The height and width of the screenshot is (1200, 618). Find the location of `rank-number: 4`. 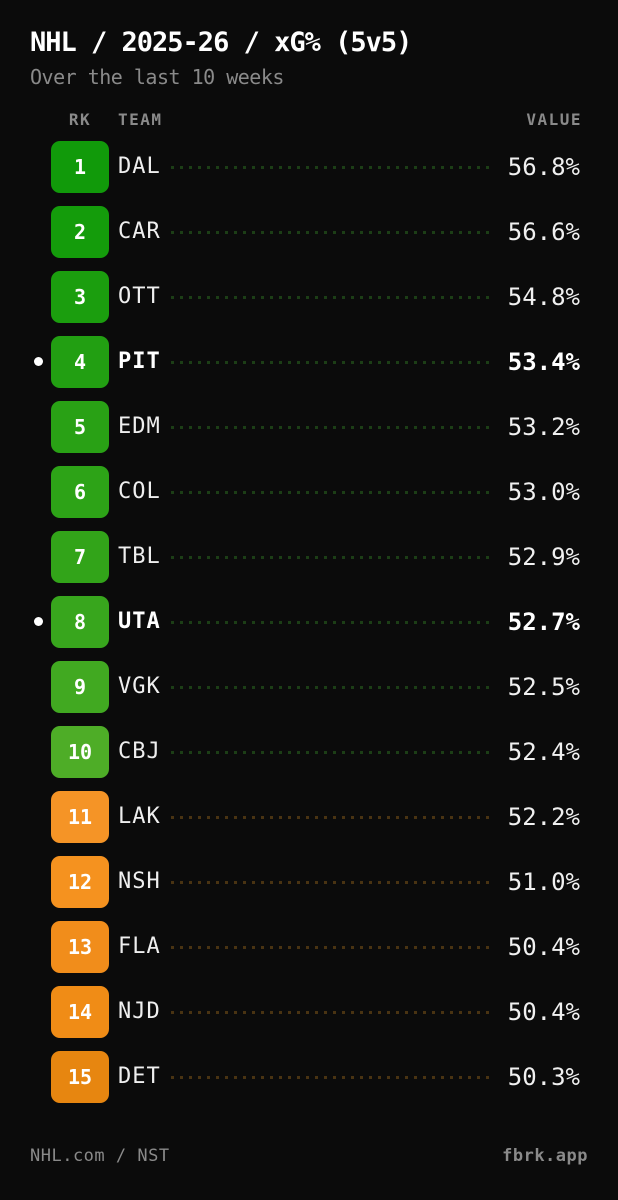

rank-number: 4 is located at coordinates (80, 361).